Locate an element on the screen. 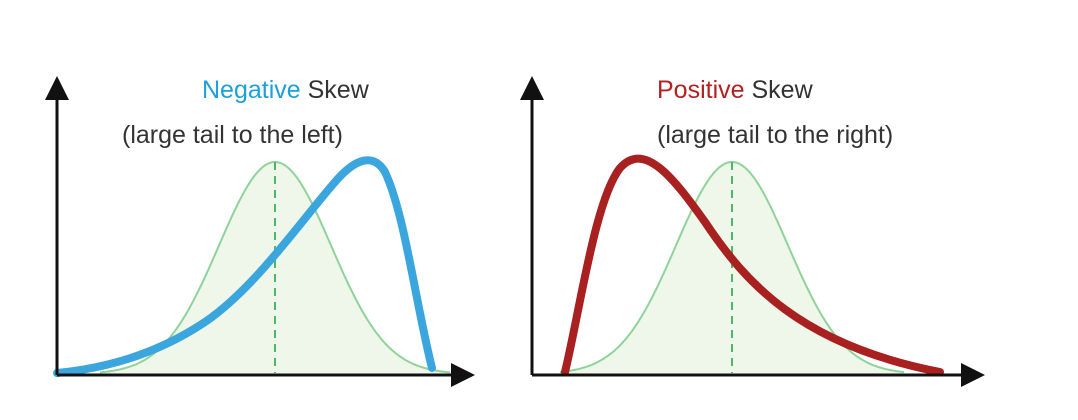 This screenshot has height=420, width=1078. panel-subtitle: (large tail to the right) is located at coordinates (775, 135).